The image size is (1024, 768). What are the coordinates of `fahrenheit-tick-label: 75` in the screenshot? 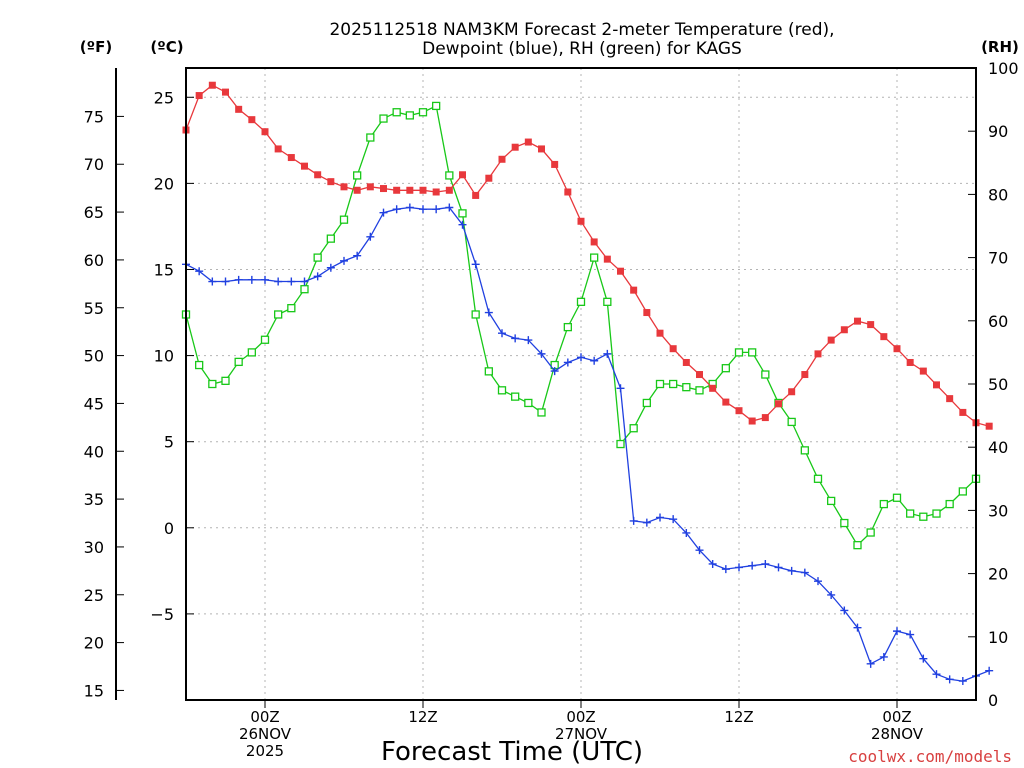 It's located at (94, 116).